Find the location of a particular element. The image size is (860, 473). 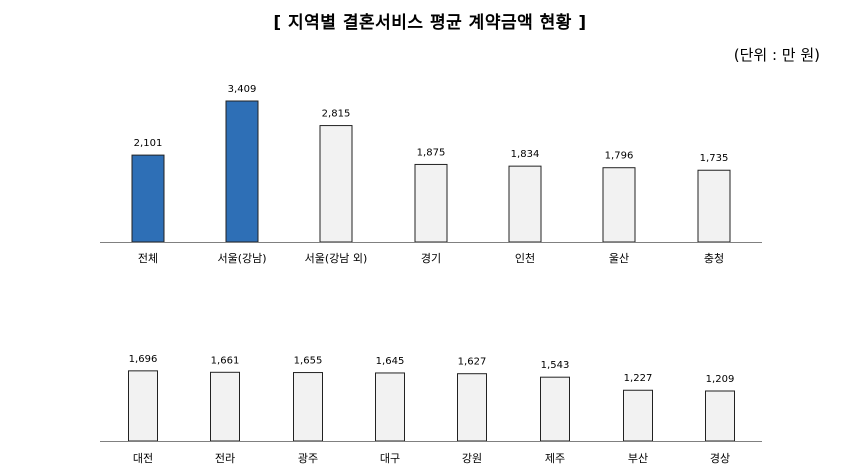

category-label: 서울(강남 외) is located at coordinates (336, 258).